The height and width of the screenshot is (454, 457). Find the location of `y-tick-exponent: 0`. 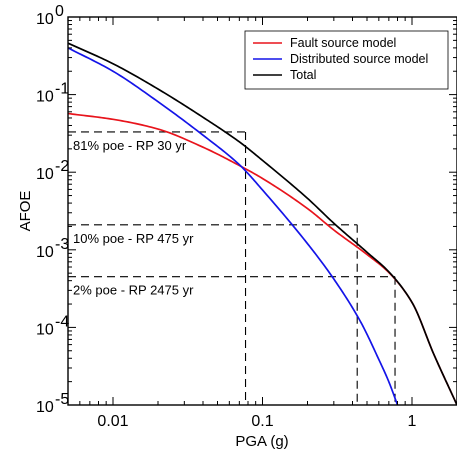

y-tick-exponent: 0 is located at coordinates (59, 11).